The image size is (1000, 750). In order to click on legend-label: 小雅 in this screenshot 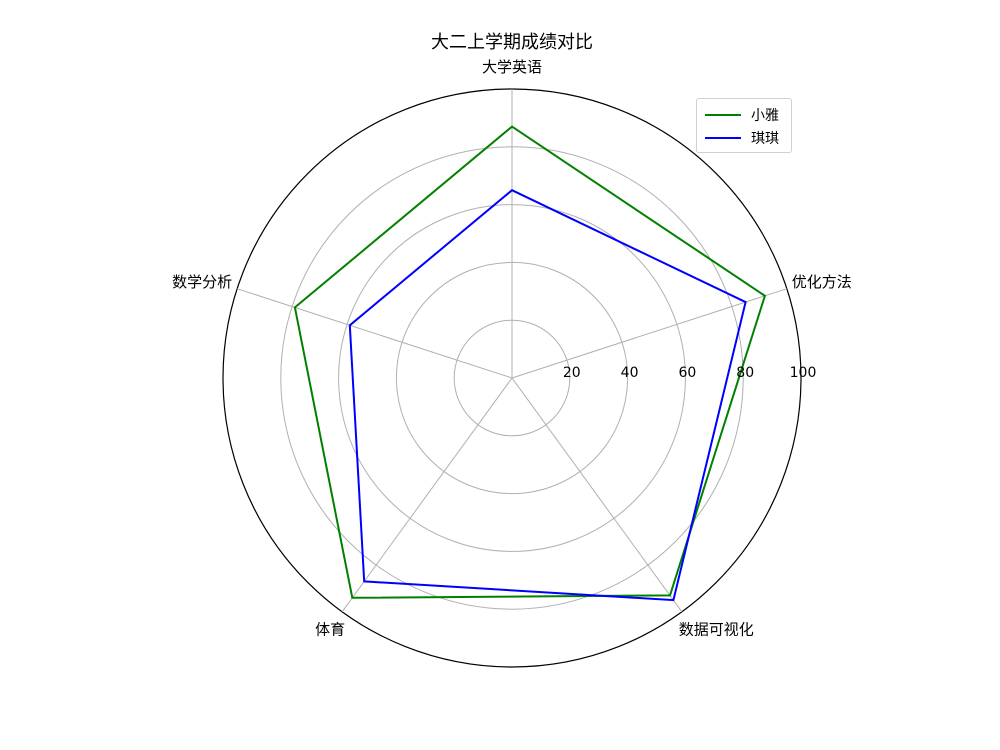, I will do `click(765, 116)`.